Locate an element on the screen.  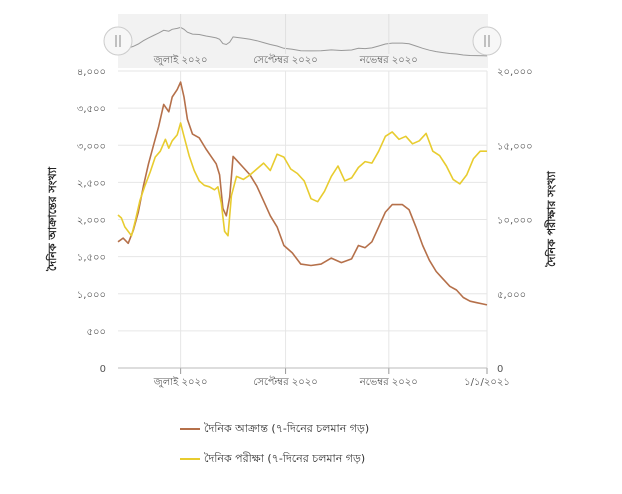
x-tick-label: জুলাই ২০২০ is located at coordinates (180, 382).